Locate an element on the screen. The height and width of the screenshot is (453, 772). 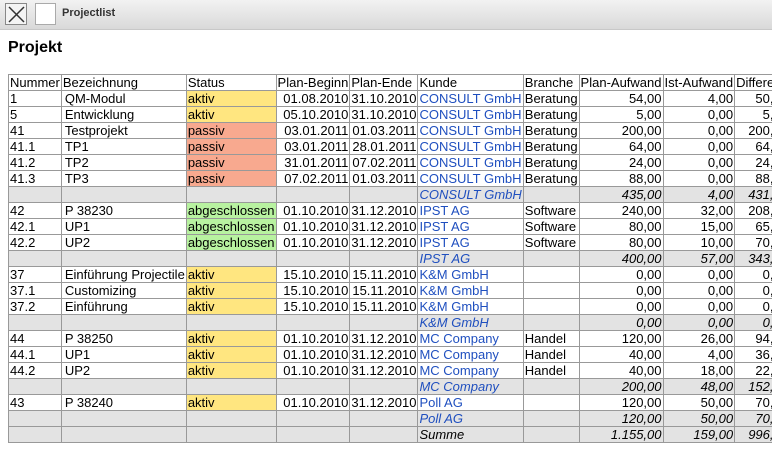
table-cell: 57,00 is located at coordinates (699, 258).